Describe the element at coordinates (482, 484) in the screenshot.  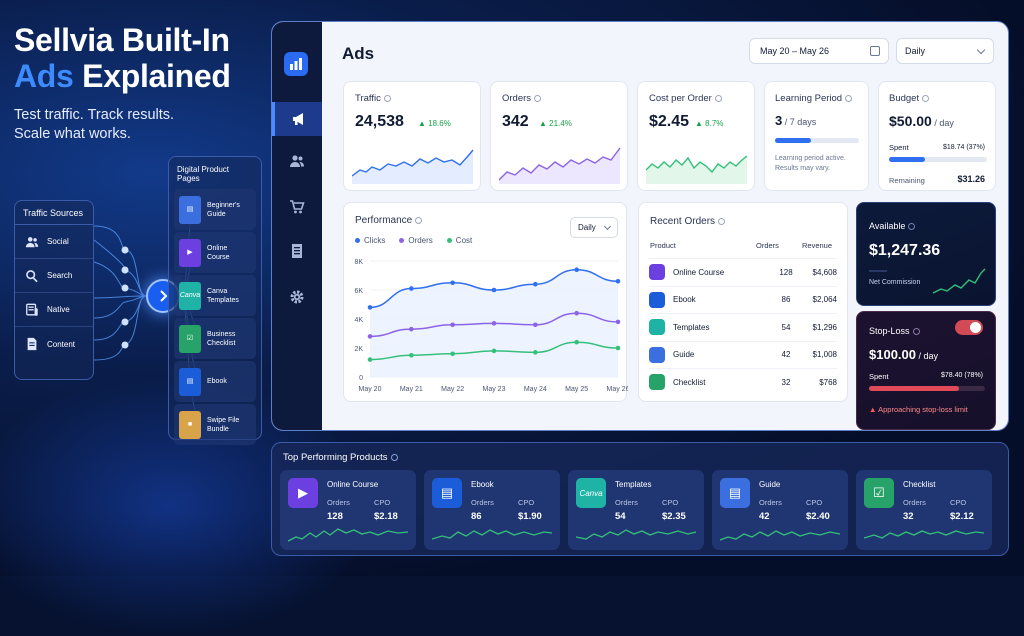
I see `product-name: Ebook` at that location.